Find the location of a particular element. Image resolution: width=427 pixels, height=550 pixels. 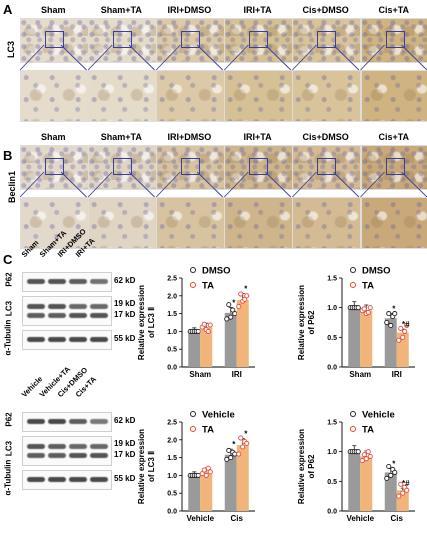

legend-label: DMSO is located at coordinates (216, 271).